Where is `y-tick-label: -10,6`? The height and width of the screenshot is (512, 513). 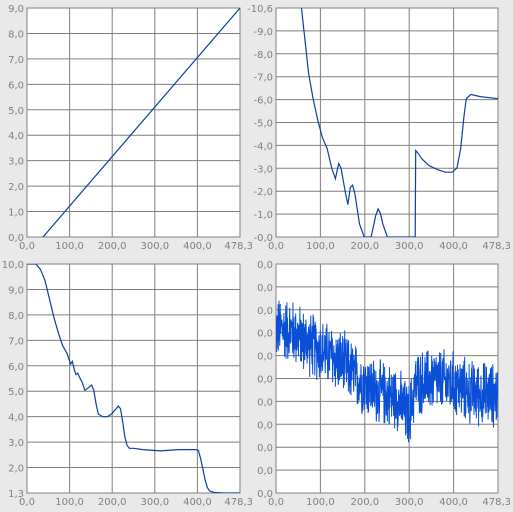 y-tick-label: -10,6 is located at coordinates (260, 9).